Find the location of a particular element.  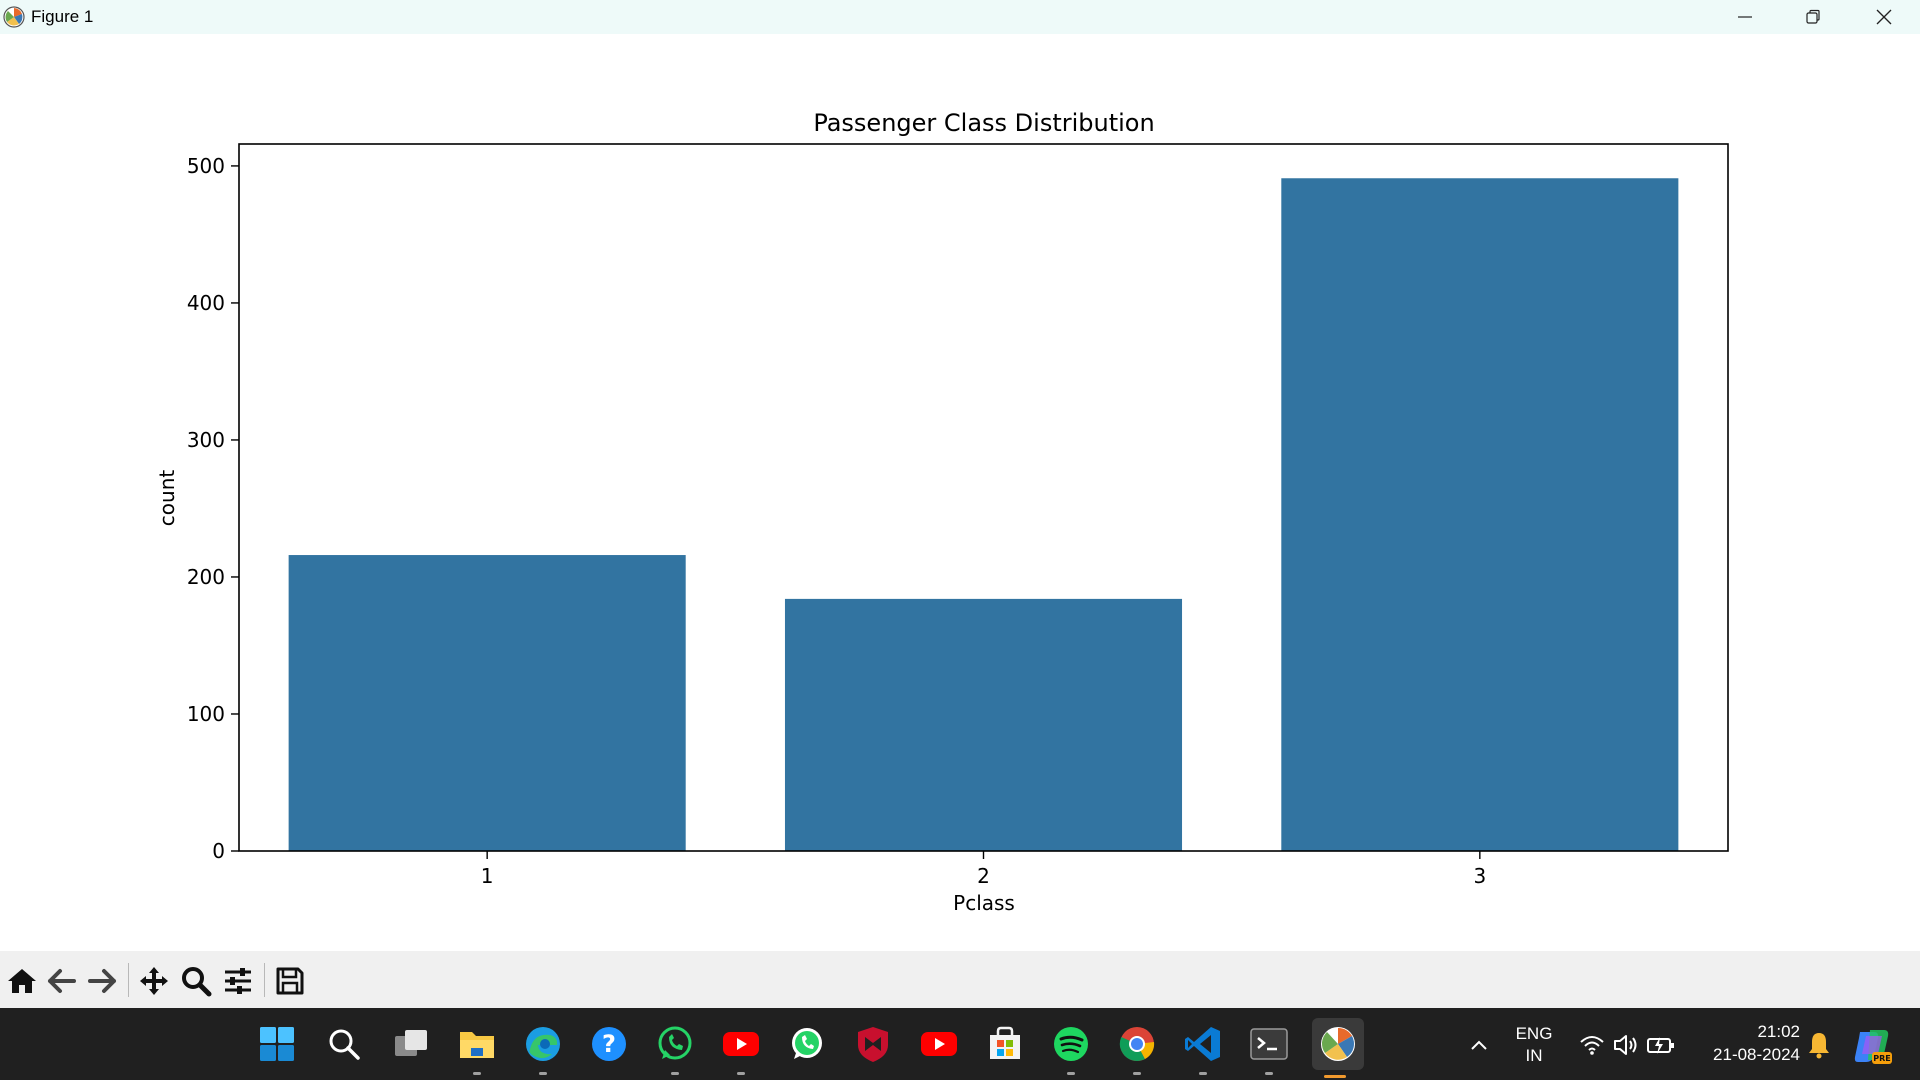

home-button is located at coordinates (22, 981).